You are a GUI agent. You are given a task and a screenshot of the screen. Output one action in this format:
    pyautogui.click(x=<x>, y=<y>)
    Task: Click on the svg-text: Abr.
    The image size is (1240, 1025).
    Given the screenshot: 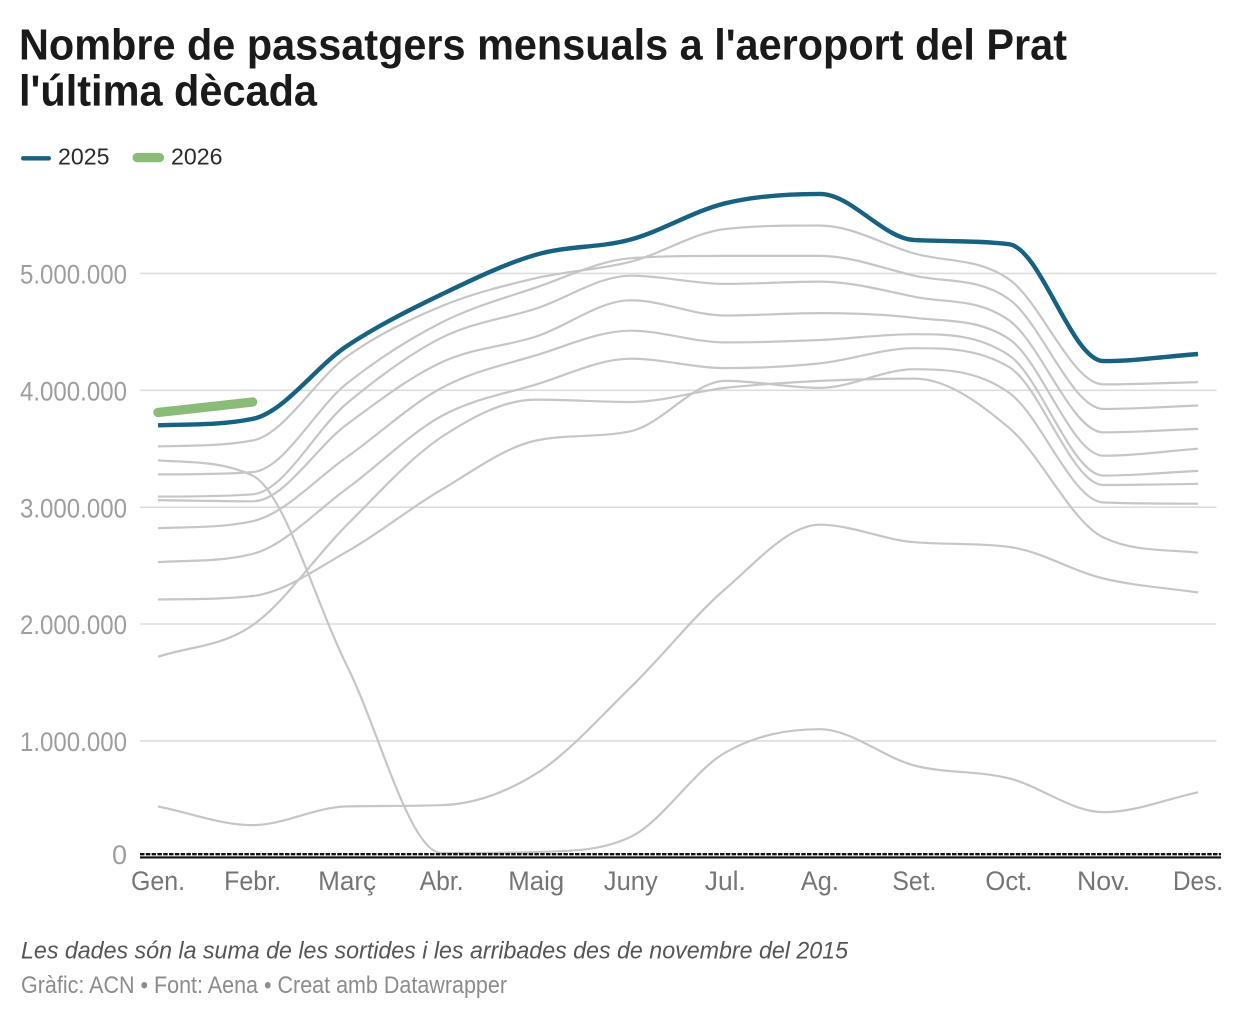 What is the action you would take?
    pyautogui.click(x=442, y=881)
    